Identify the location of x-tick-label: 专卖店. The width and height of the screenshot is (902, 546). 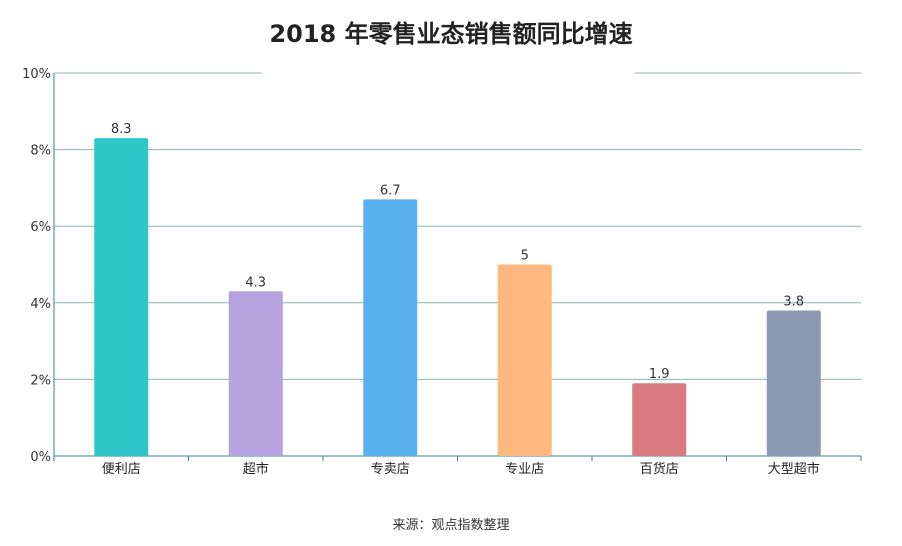
(390, 469).